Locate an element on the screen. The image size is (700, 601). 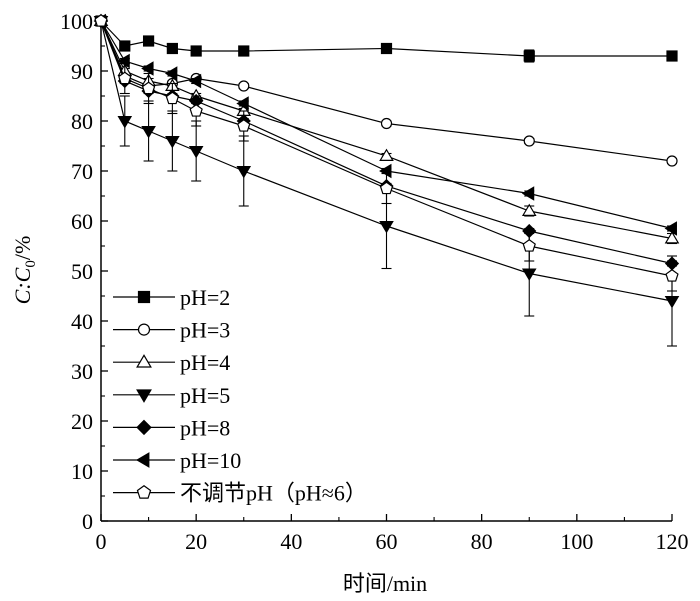
legend-item: pH=10 is located at coordinates (177, 460).